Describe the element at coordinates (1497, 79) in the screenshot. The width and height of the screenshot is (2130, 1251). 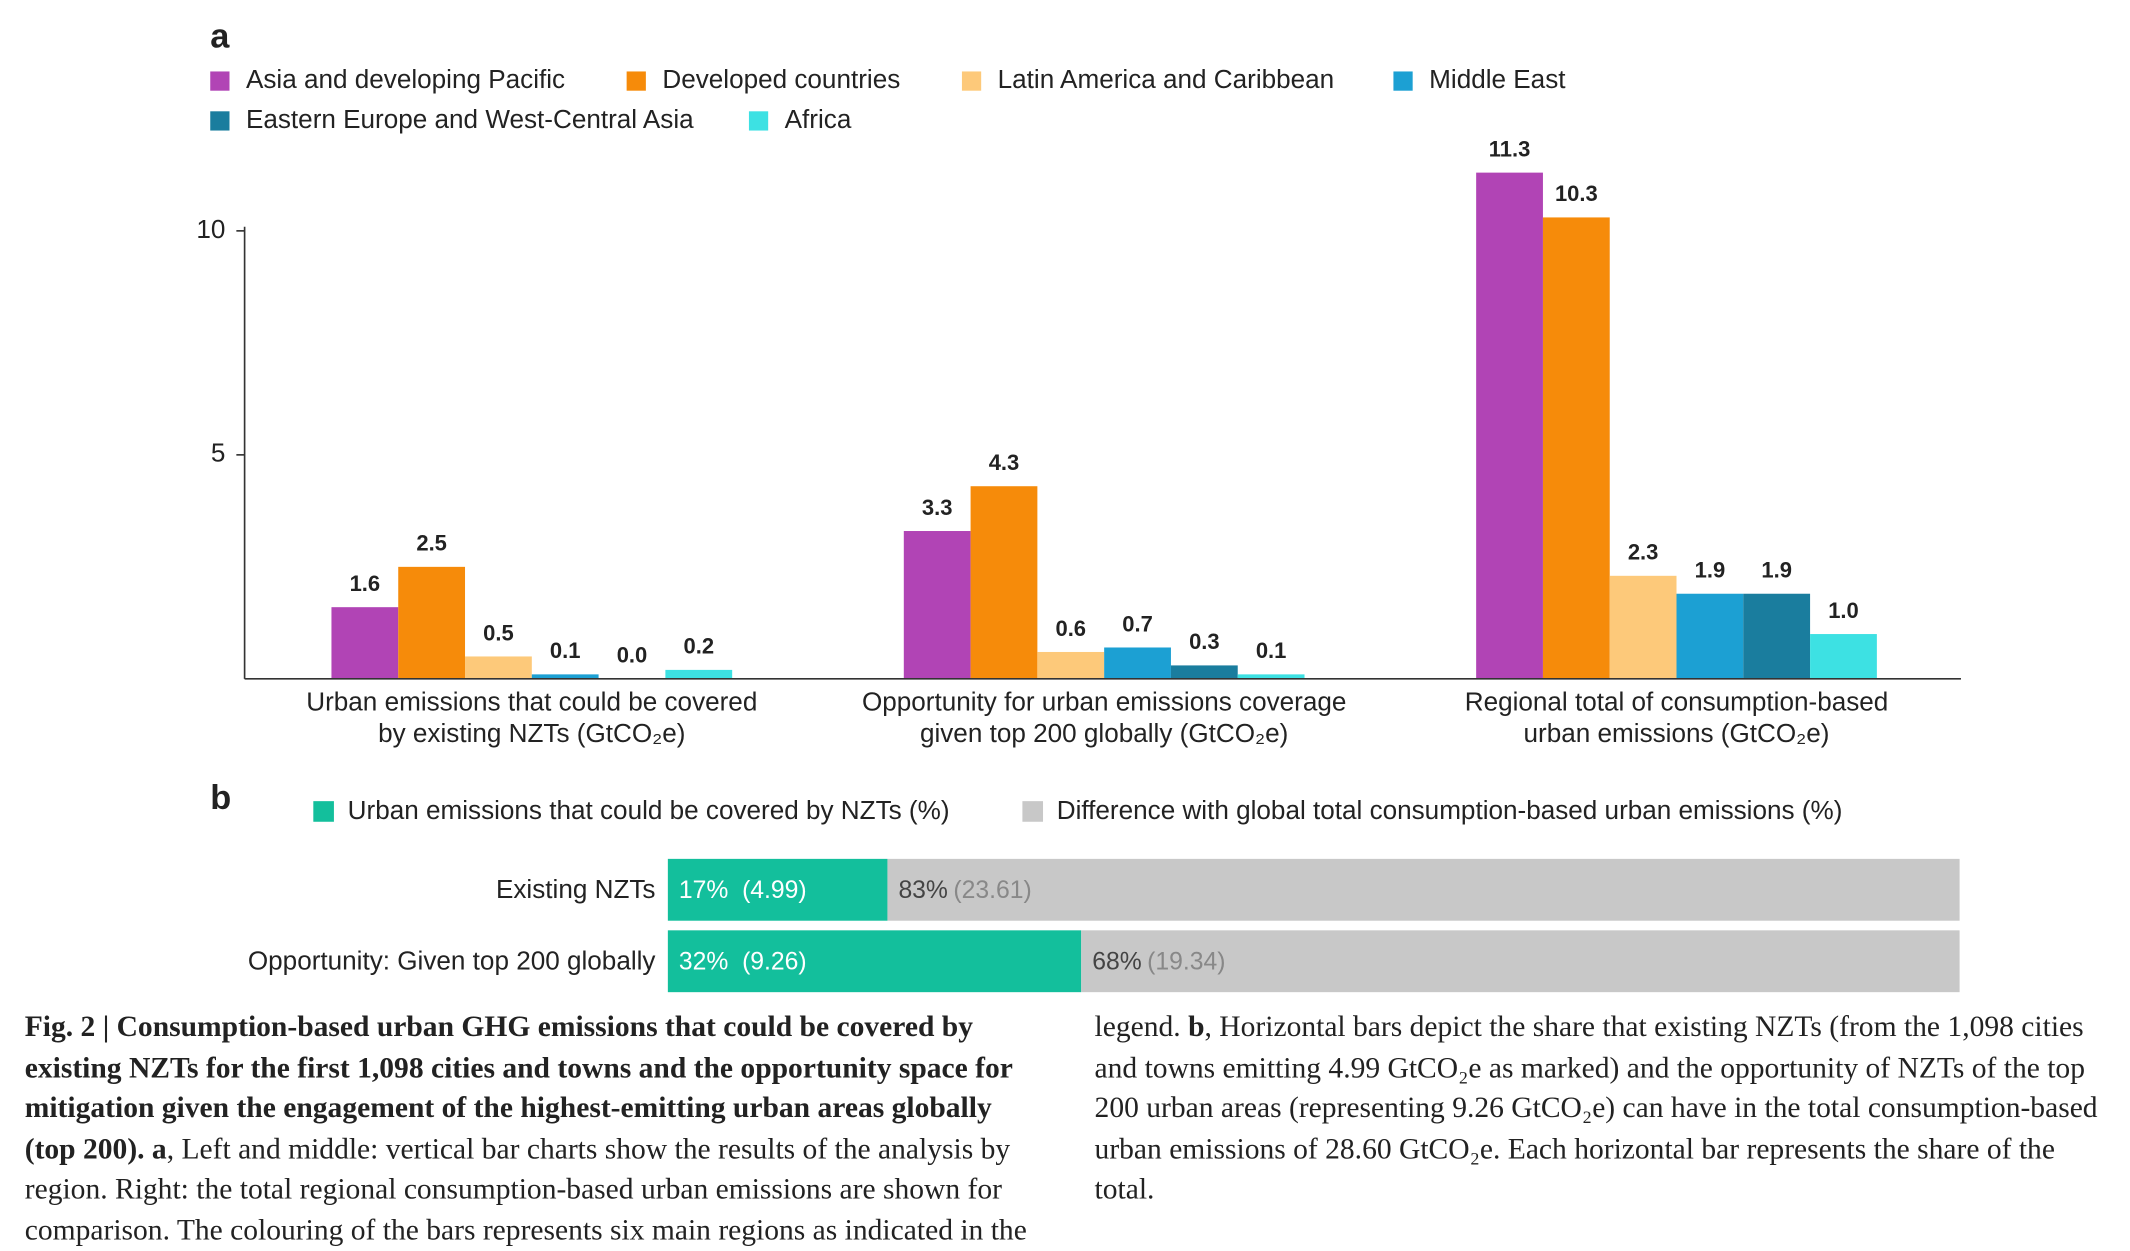
I see `legend-label: Middle East` at that location.